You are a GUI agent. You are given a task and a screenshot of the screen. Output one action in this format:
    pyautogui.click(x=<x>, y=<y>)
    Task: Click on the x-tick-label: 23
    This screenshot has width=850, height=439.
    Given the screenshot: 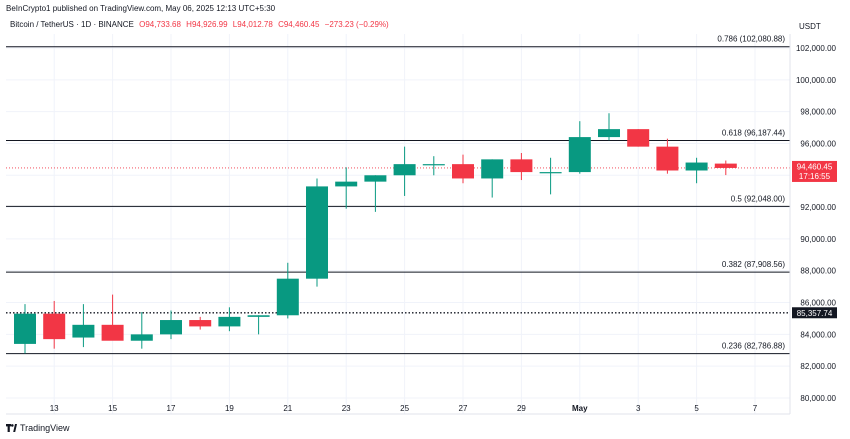 What is the action you would take?
    pyautogui.click(x=346, y=408)
    